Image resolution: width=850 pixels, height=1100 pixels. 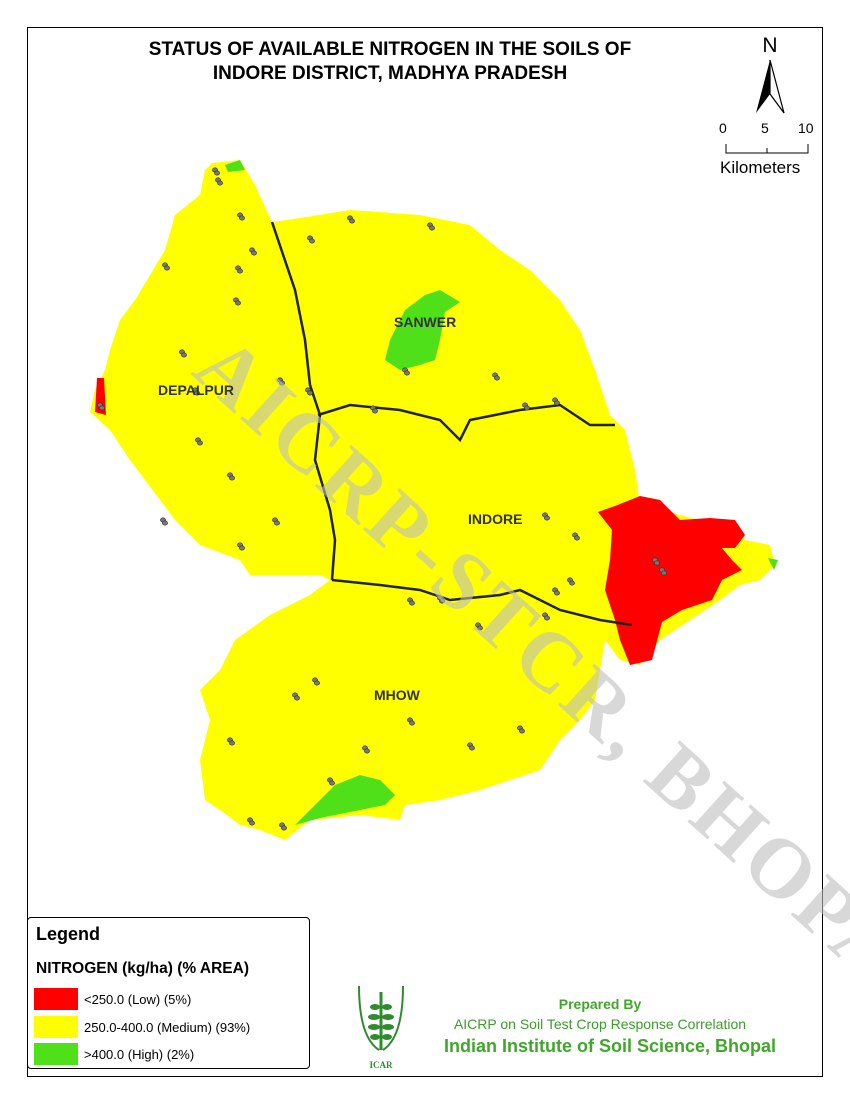 I want to click on legend-item-high: >400.0 (High) (2%), so click(x=114, y=1054).